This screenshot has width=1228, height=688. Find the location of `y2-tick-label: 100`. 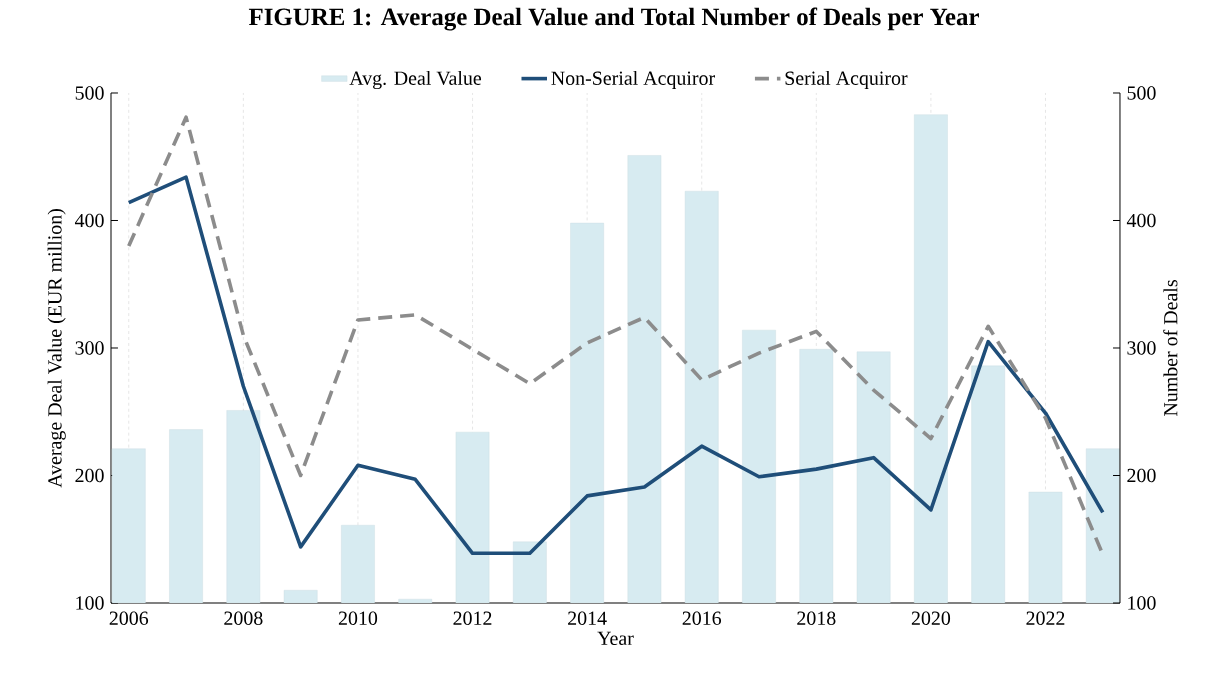

y2-tick-label: 100 is located at coordinates (1142, 603).